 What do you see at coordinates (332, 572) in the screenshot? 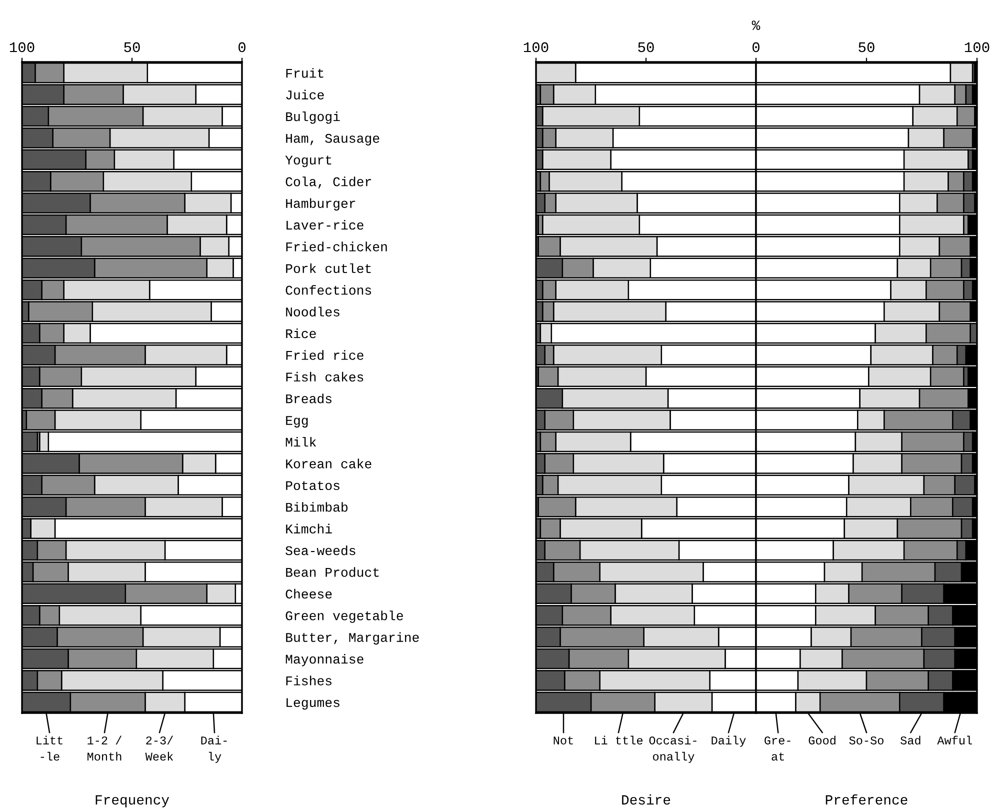
I see `y-tick-label: Bean Product` at bounding box center [332, 572].